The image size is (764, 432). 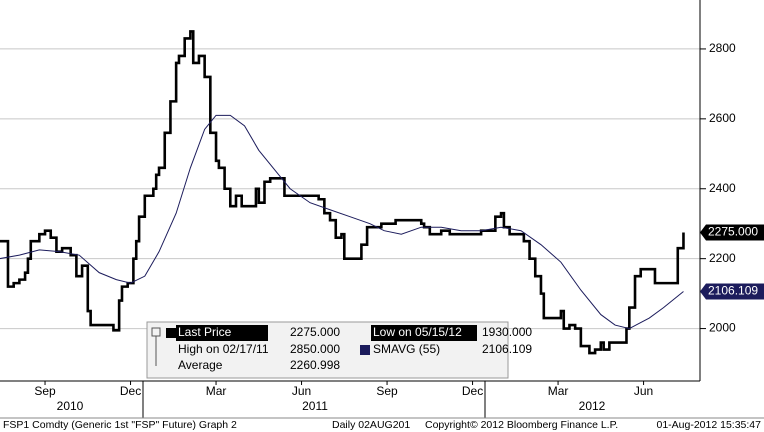 What do you see at coordinates (315, 365) in the screenshot?
I see `legend-value: 2260.998` at bounding box center [315, 365].